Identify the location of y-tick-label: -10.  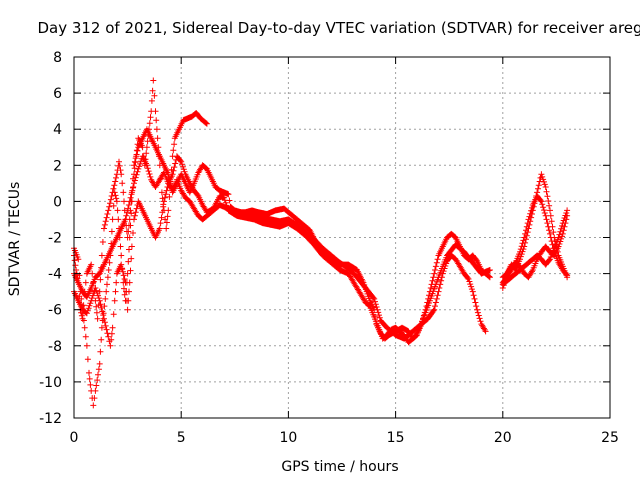
(50, 383).